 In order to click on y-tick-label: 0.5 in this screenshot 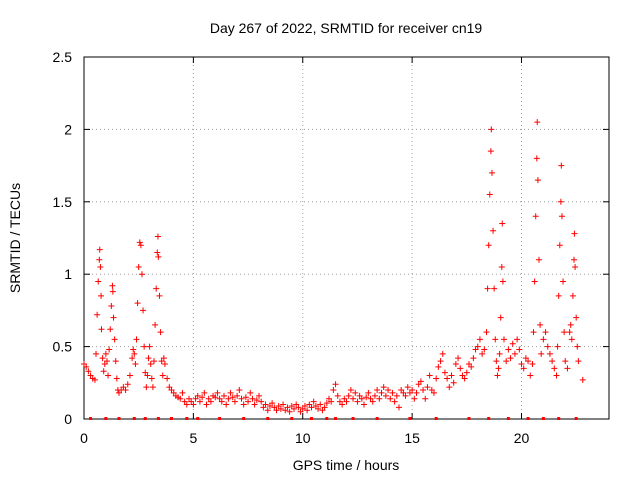, I will do `click(63, 347)`.